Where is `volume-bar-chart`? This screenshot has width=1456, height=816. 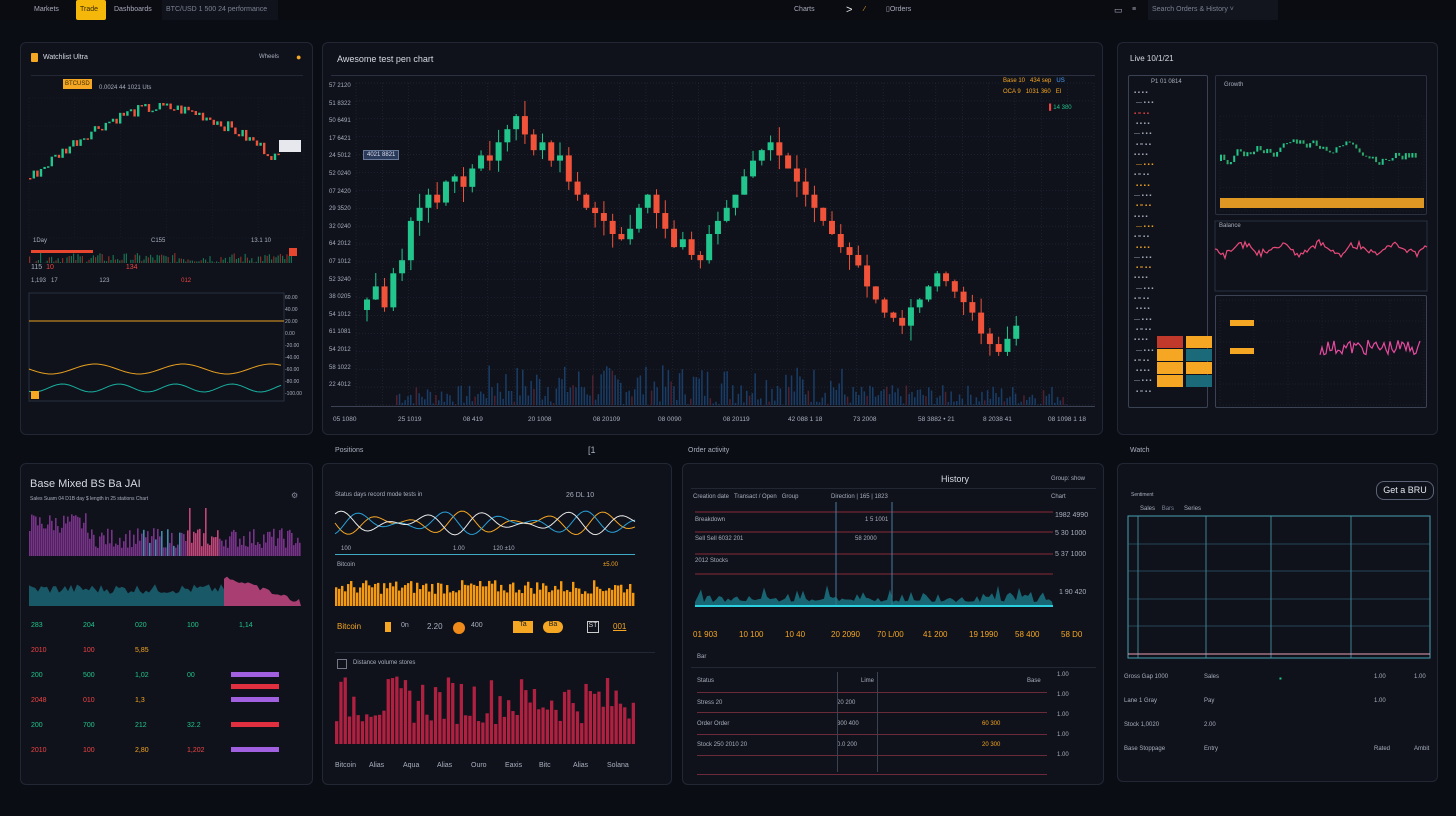 volume-bar-chart is located at coordinates (165, 530).